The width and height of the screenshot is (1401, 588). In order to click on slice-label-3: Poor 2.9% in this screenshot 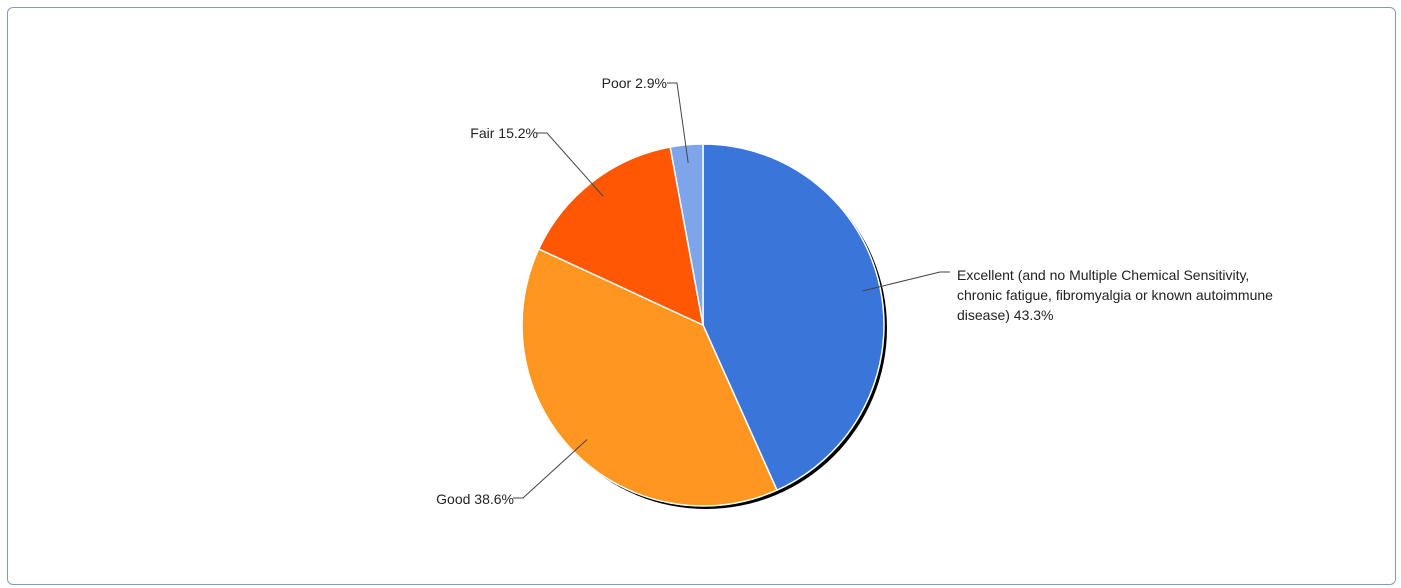, I will do `click(634, 83)`.